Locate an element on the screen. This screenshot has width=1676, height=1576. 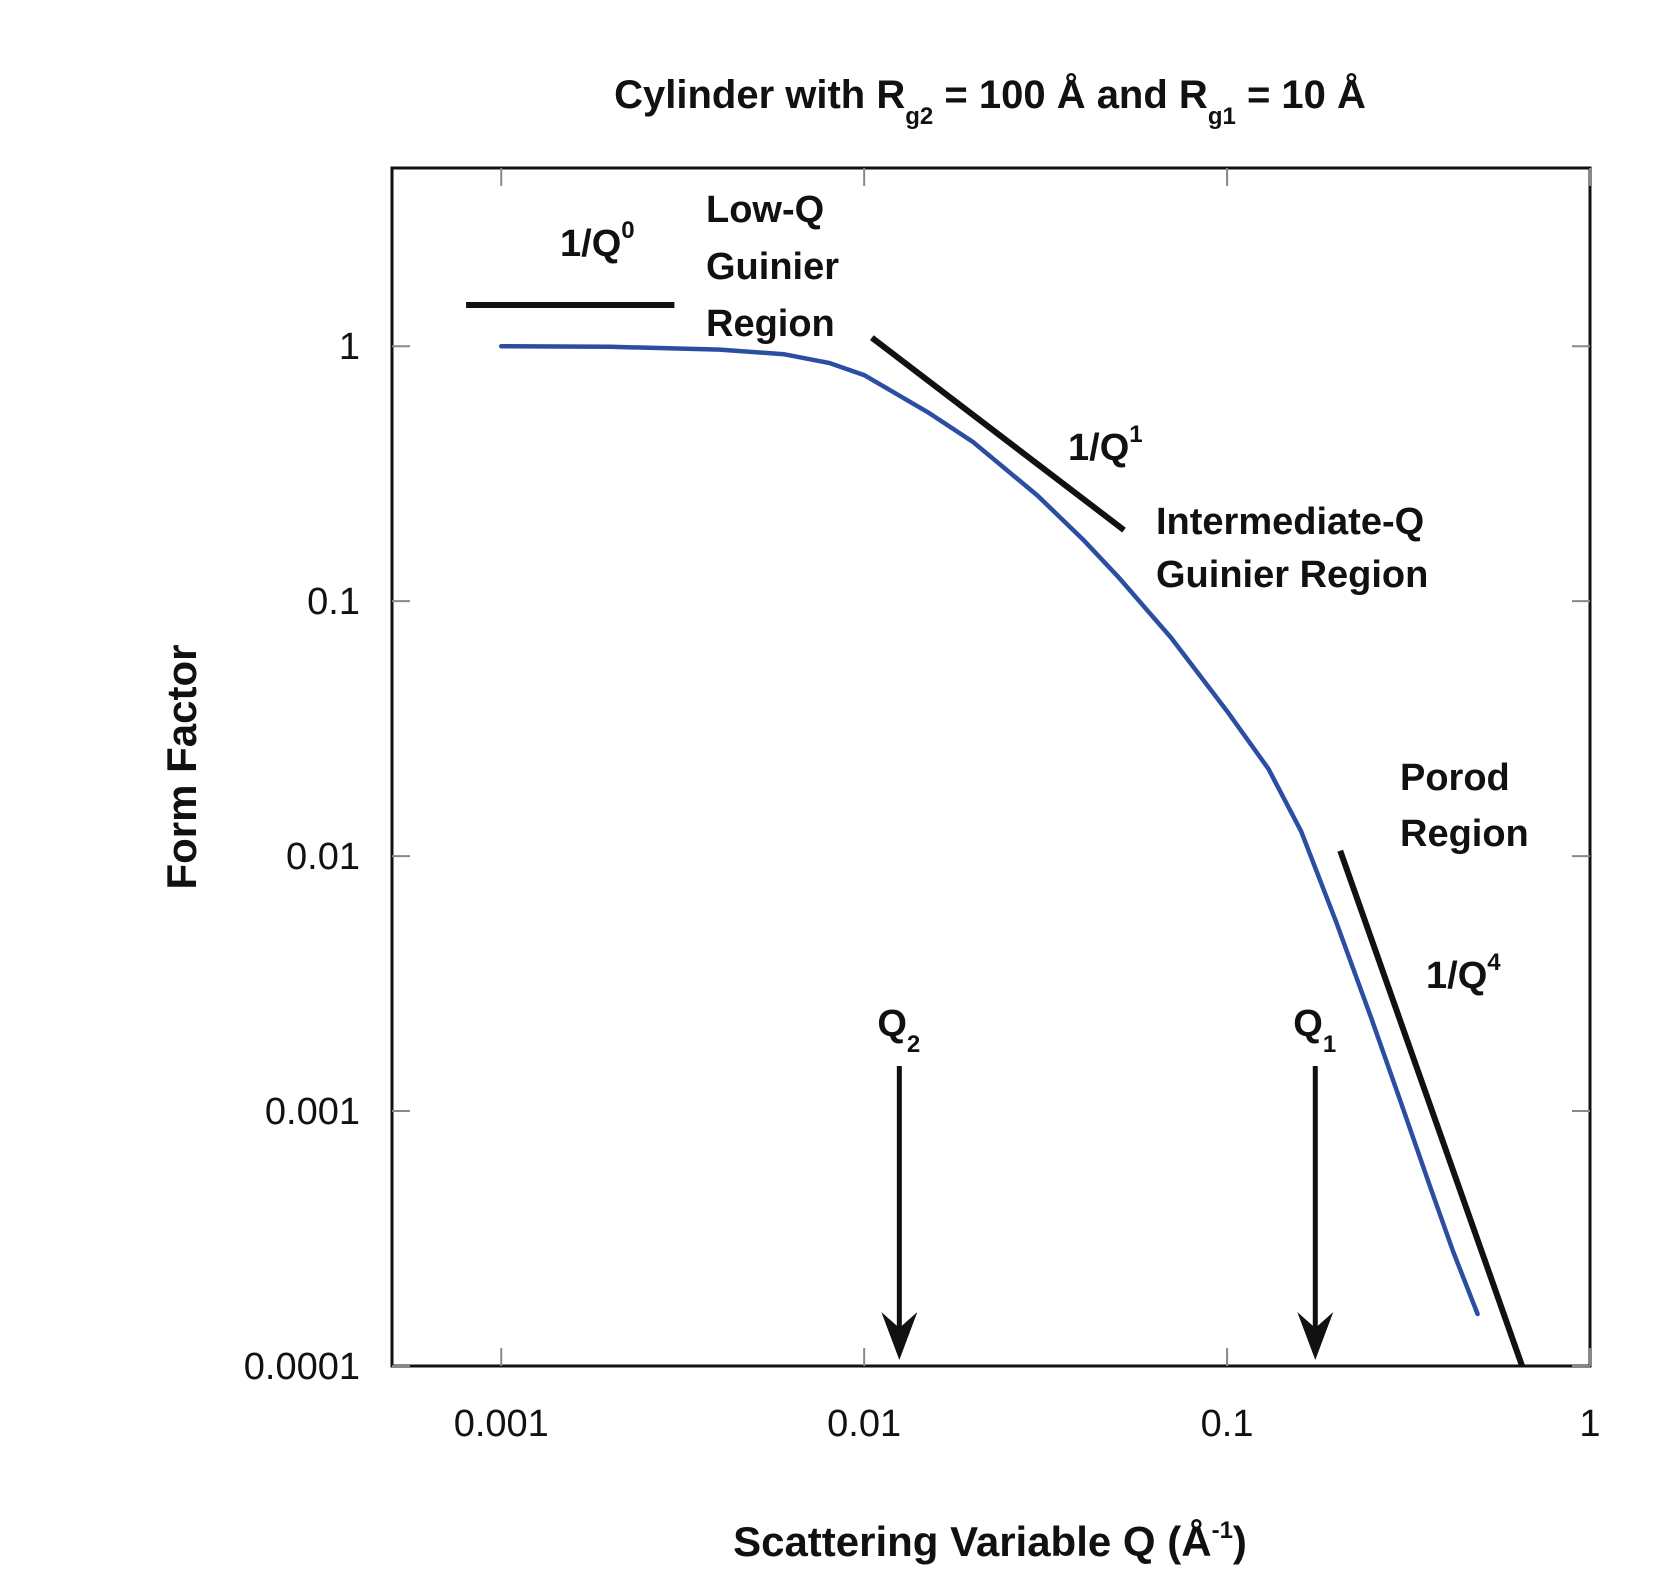
region-label-line: Guinier Region is located at coordinates (1292, 575).